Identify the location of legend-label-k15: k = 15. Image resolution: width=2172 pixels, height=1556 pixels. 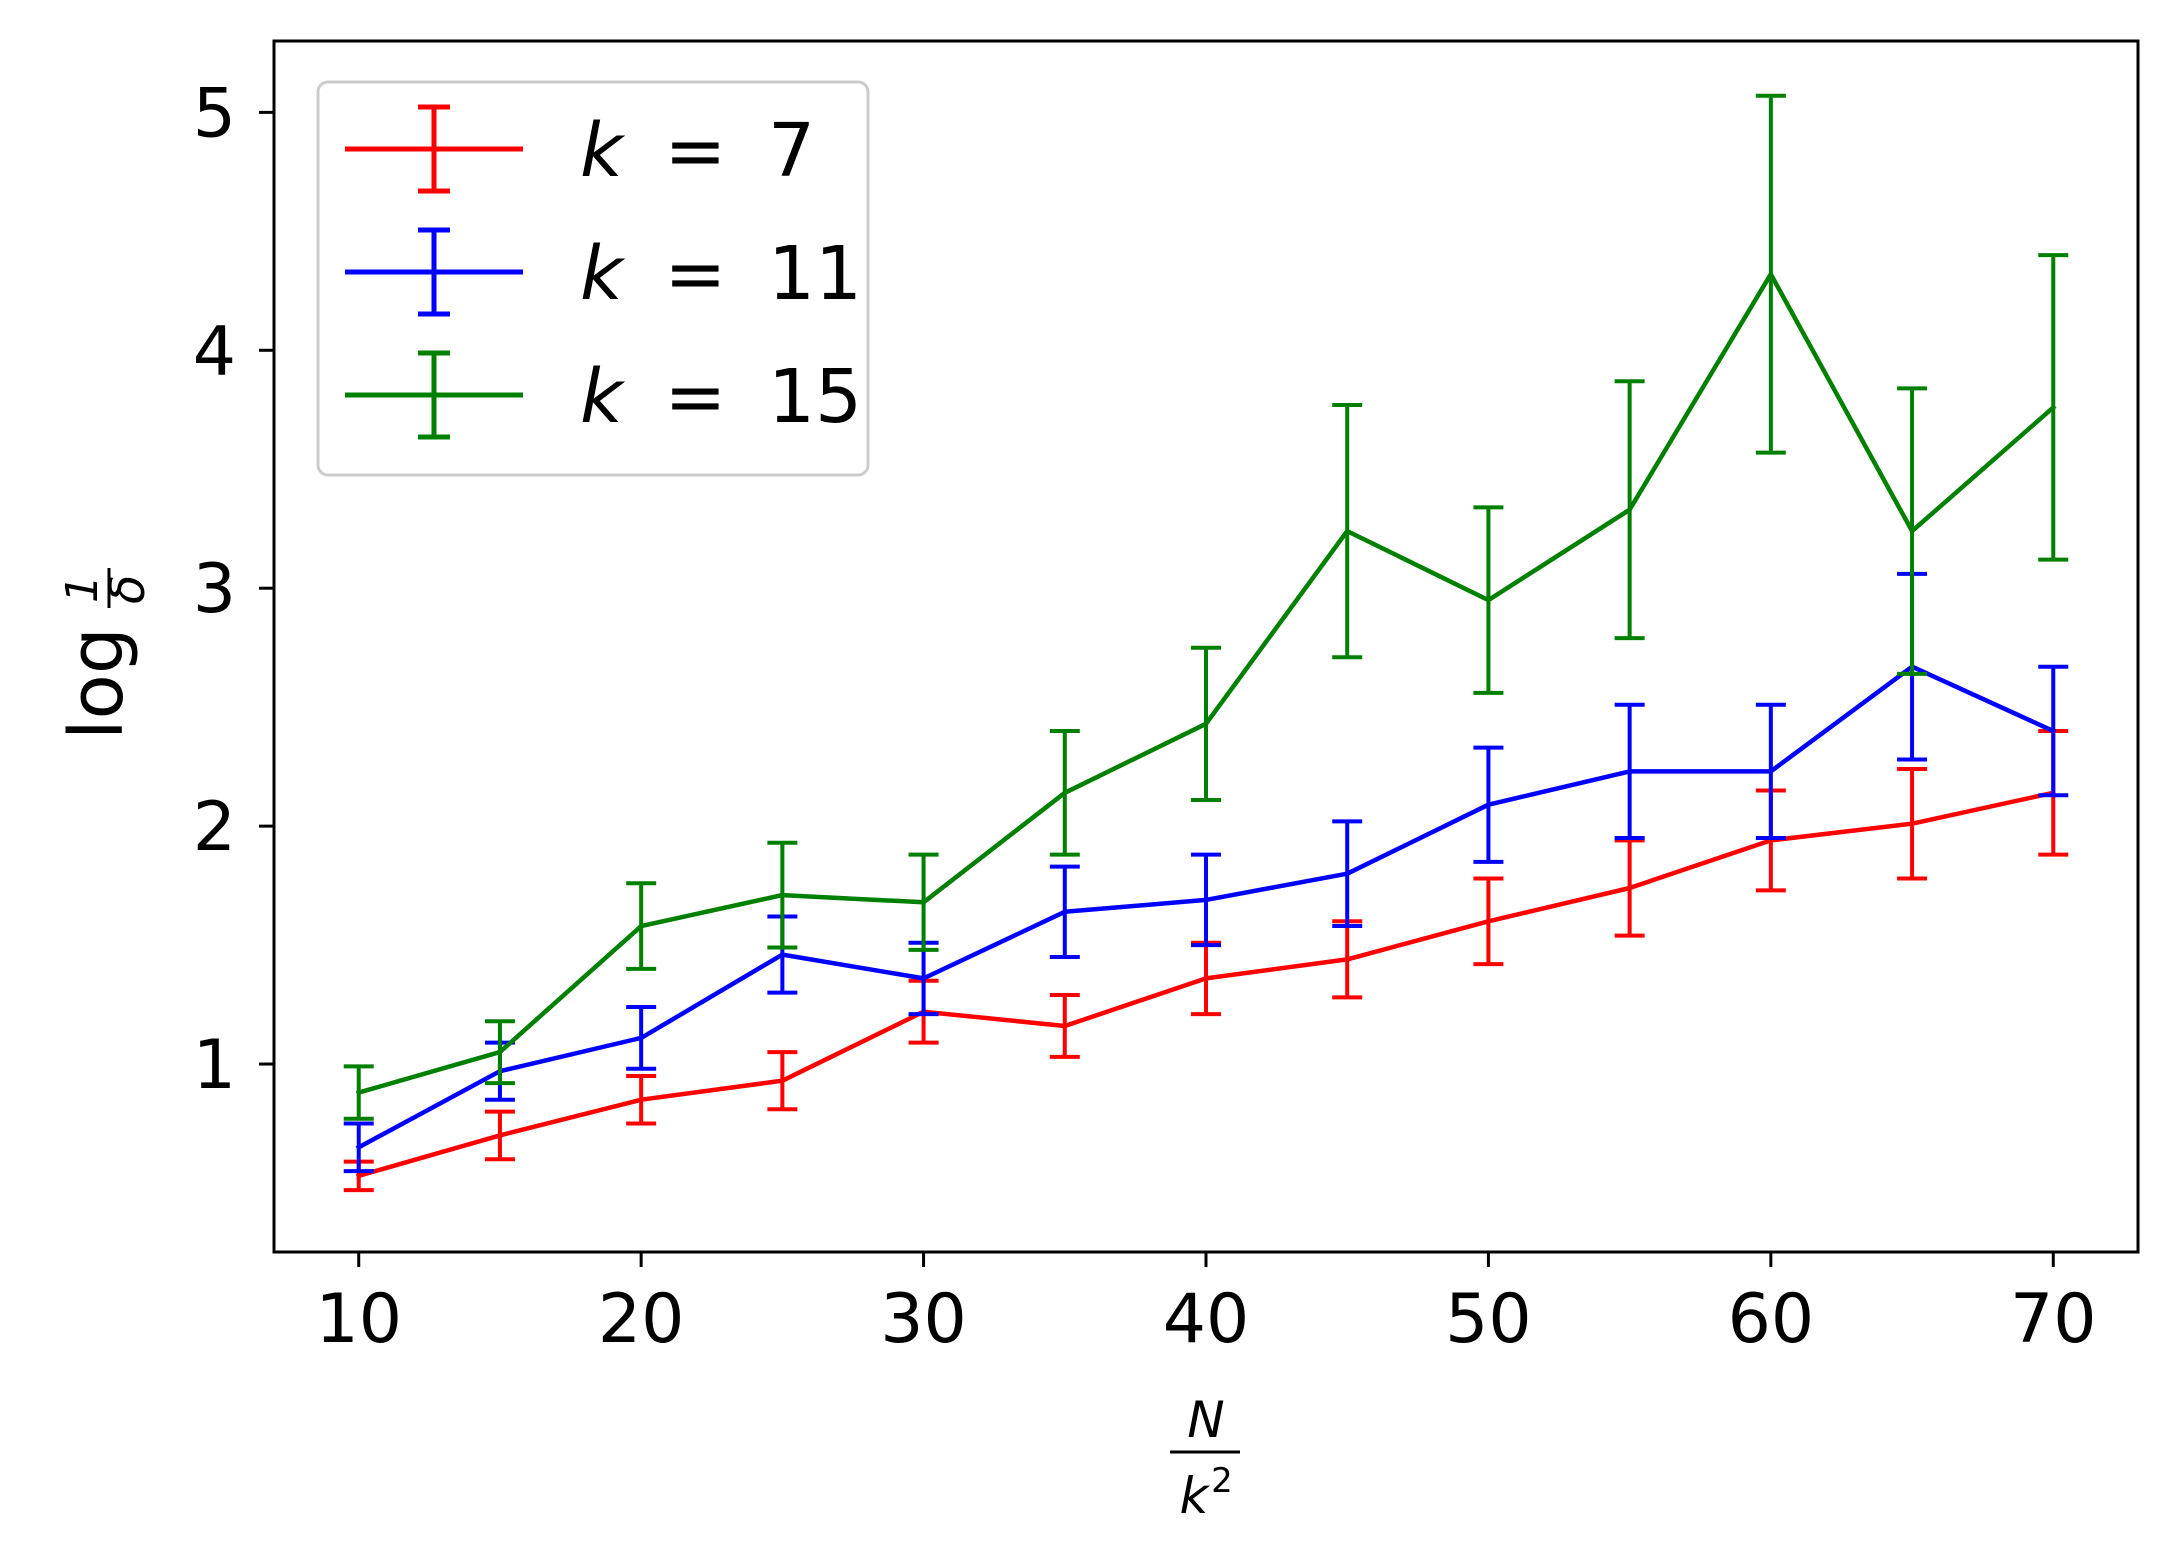
(721, 397).